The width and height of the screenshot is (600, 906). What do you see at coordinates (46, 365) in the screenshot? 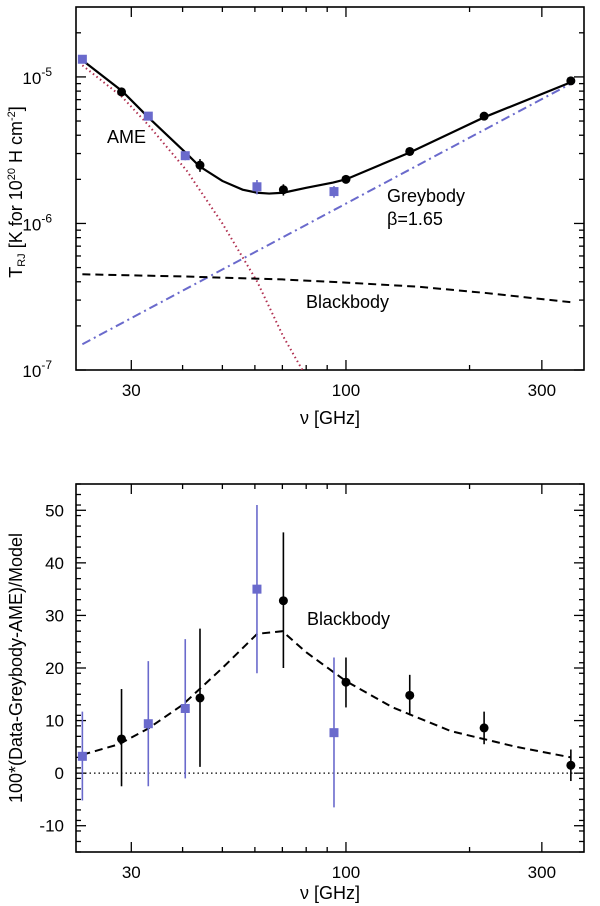
I see `y-tick-exp: -7` at bounding box center [46, 365].